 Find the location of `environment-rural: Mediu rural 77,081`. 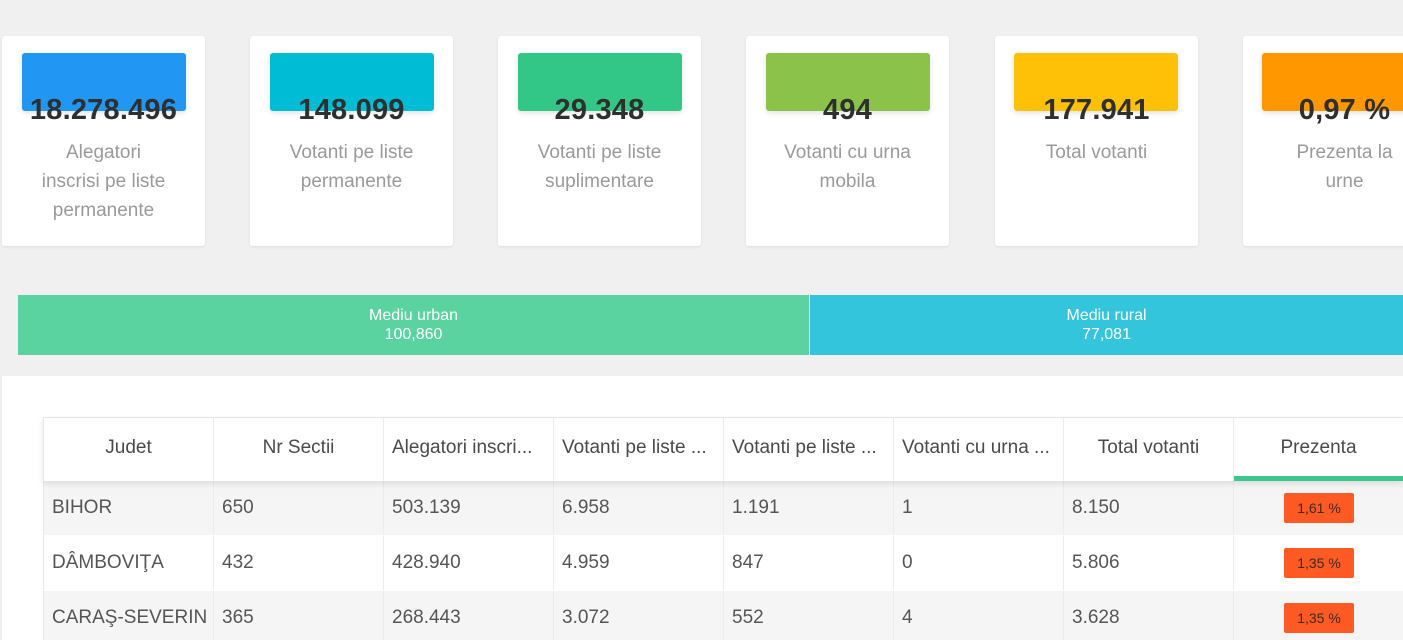

environment-rural: Mediu rural 77,081 is located at coordinates (1106, 325).